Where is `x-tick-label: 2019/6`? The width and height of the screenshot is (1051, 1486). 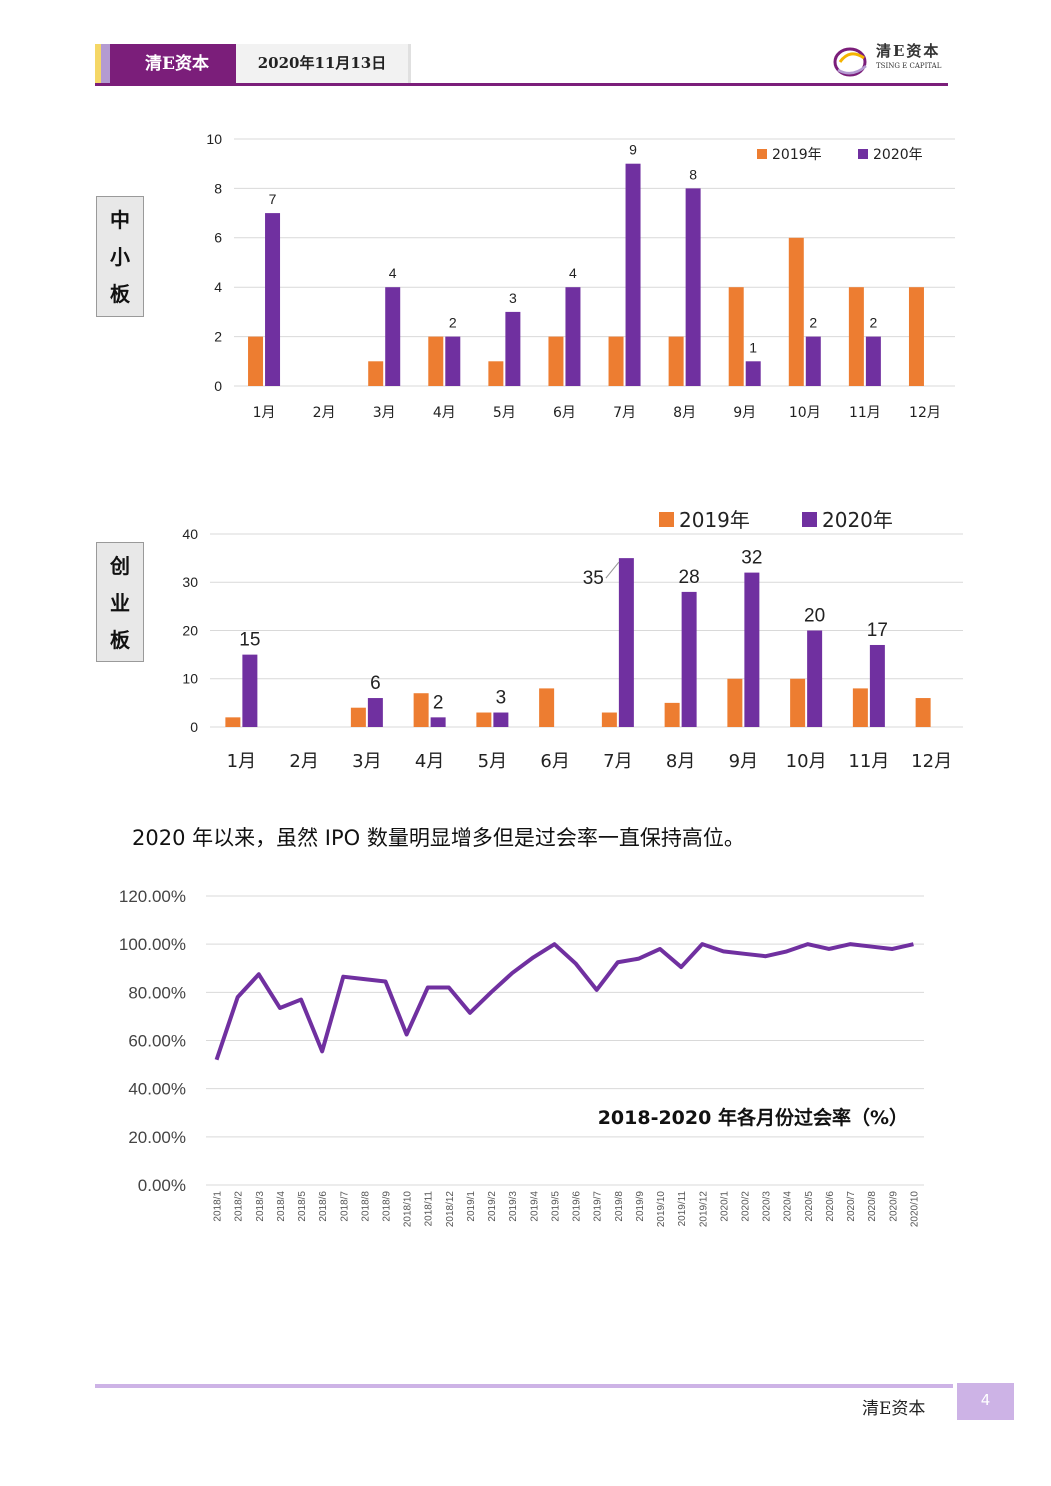
x-tick-label: 2019/6 is located at coordinates (577, 1206).